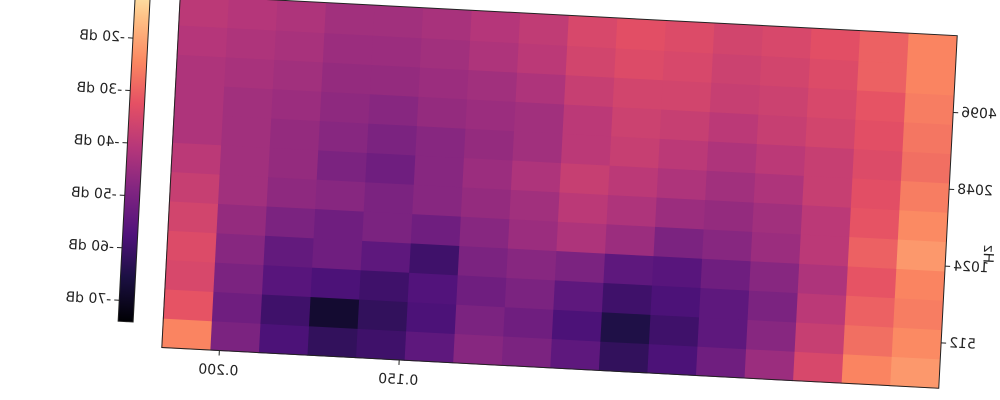  I want to click on y-axis-label: Hz, so click(987, 254).